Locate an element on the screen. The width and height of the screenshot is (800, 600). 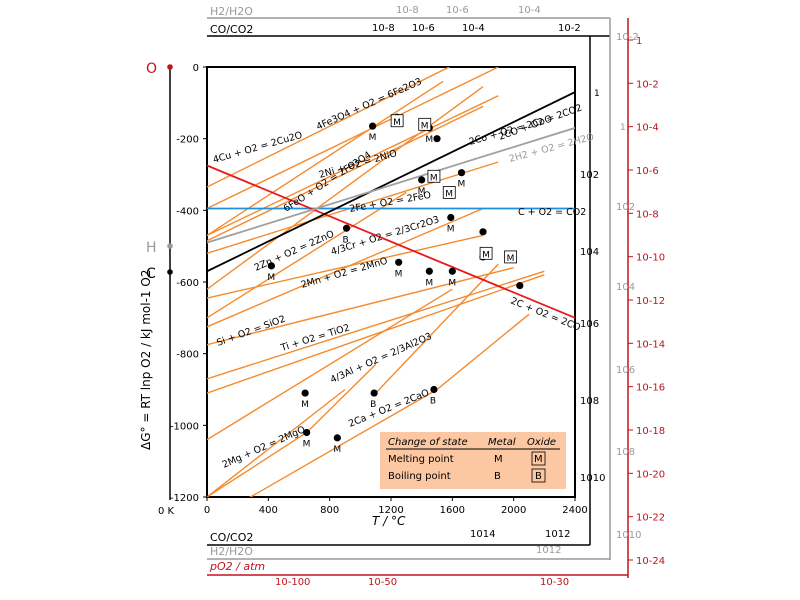
right-co-tick: 104 is located at coordinates (589, 252).